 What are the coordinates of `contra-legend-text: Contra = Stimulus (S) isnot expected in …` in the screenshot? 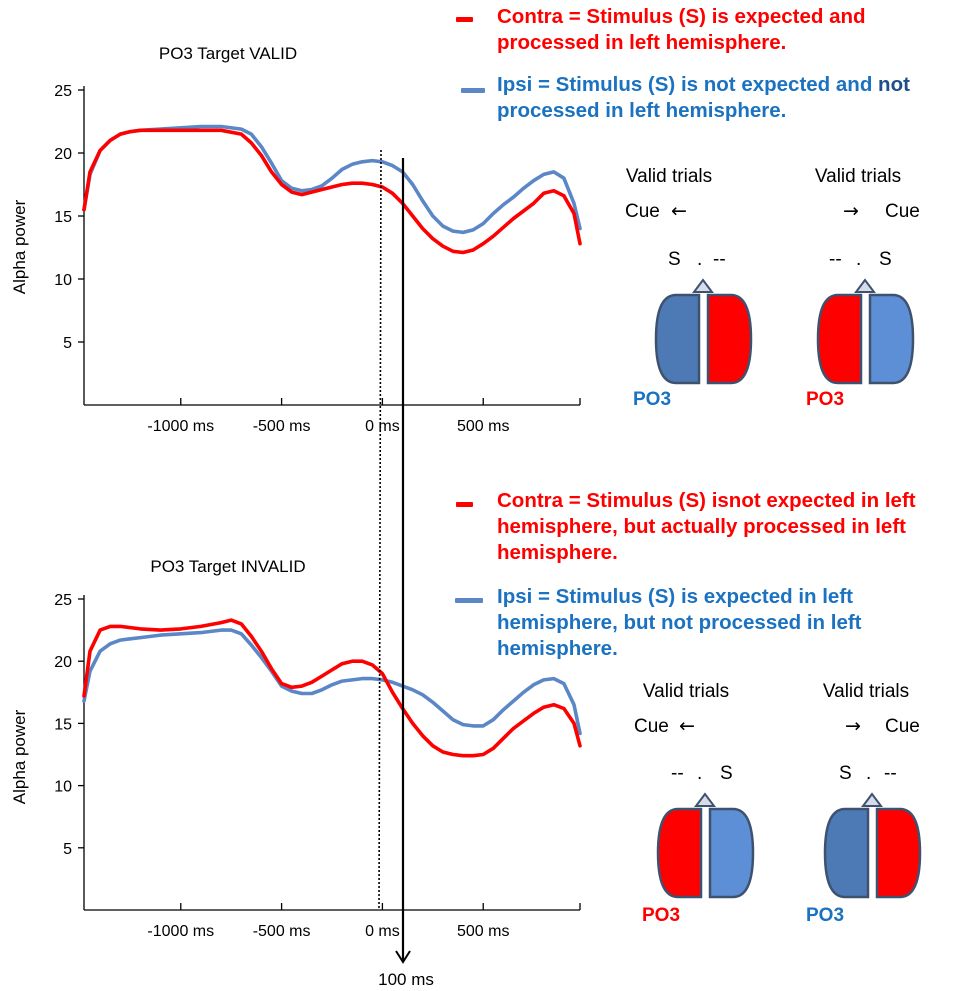 It's located at (734, 527).